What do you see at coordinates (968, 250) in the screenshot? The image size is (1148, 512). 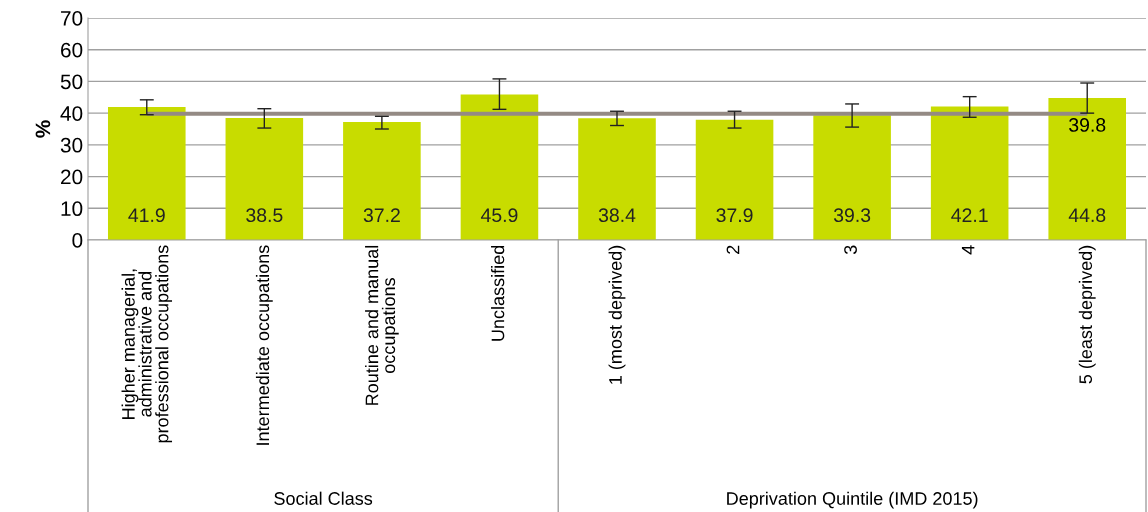 I see `x-tick-label: 4` at bounding box center [968, 250].